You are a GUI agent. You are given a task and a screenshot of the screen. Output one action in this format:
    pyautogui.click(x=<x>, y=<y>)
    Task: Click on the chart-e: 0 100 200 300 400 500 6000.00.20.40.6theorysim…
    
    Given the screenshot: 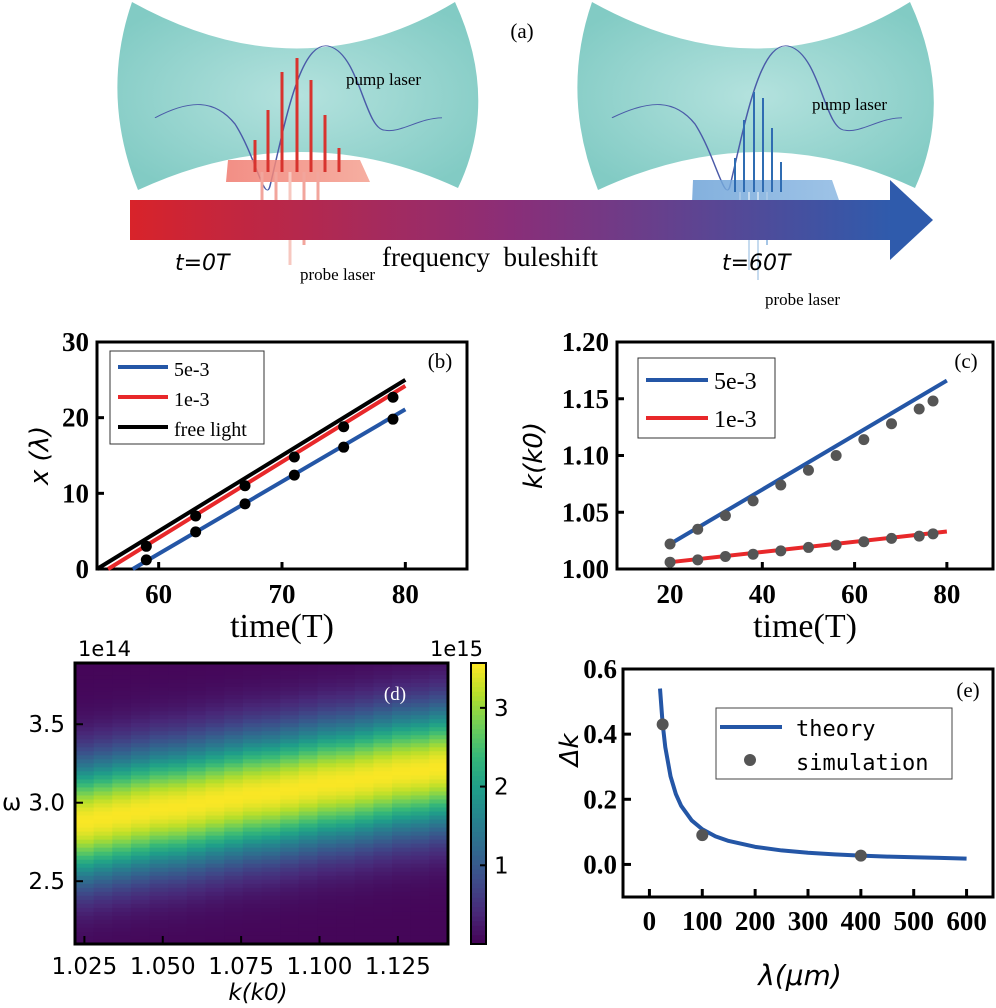 What is the action you would take?
    pyautogui.click(x=775, y=823)
    